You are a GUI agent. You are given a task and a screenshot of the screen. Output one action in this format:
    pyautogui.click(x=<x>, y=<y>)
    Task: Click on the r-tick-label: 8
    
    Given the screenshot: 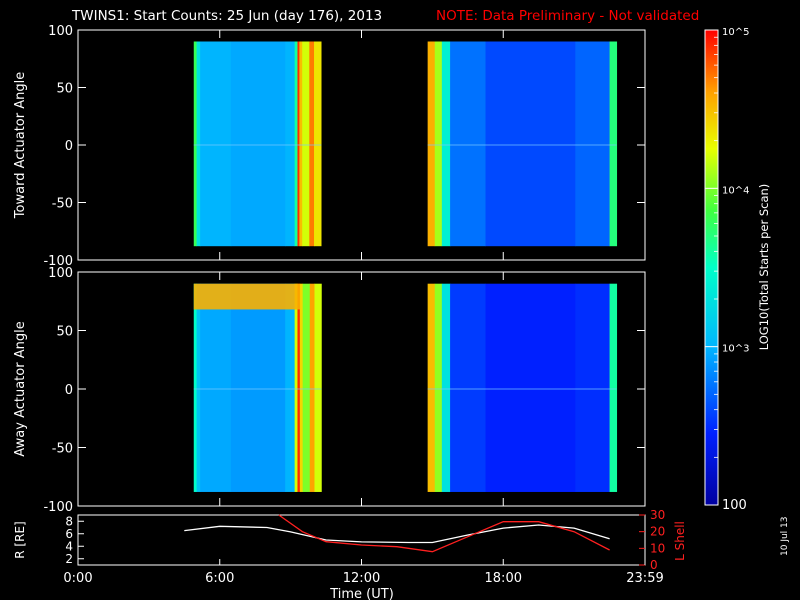 What is the action you would take?
    pyautogui.click(x=69, y=521)
    